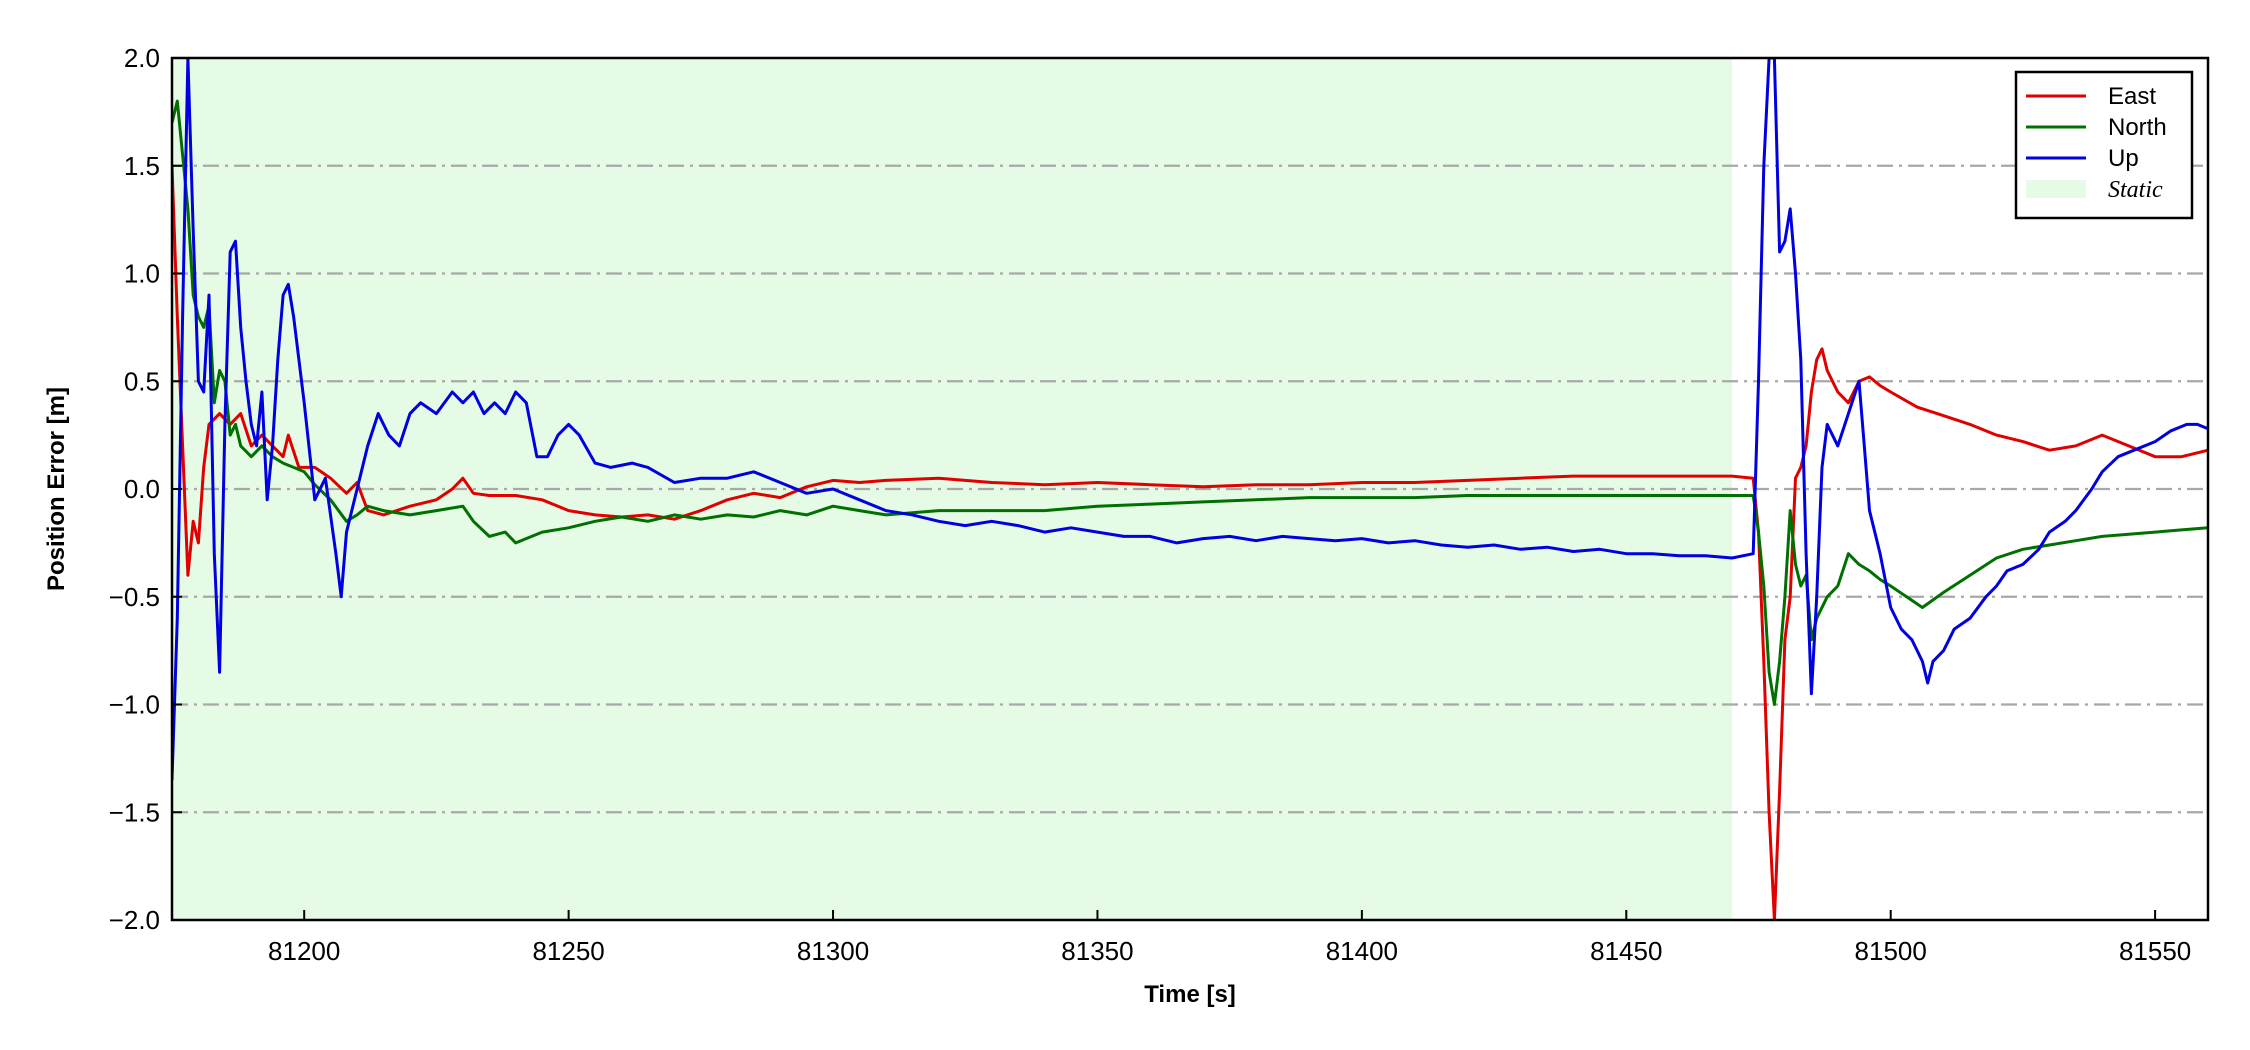  Describe the element at coordinates (2104, 145) in the screenshot. I see `legend: East North Up Static` at that location.